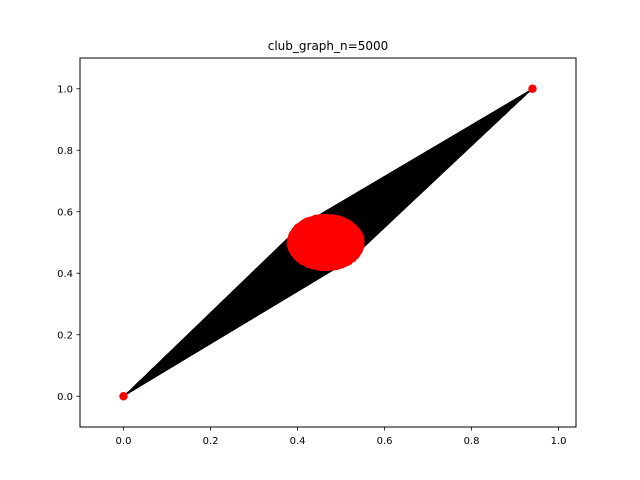  Describe the element at coordinates (328, 46) in the screenshot. I see `chart-title: club_graph_n=5000` at that location.